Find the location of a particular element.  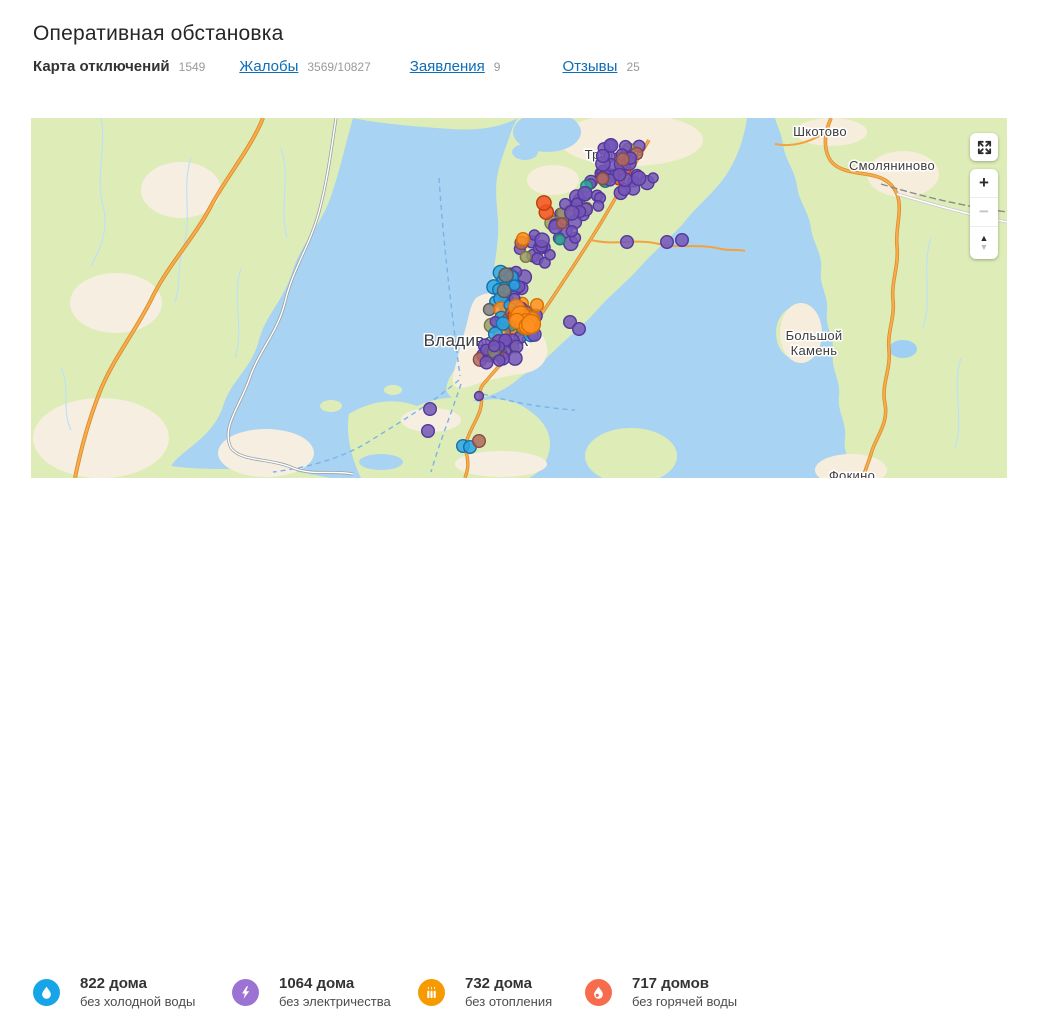

tab-applications: Заявления 9 is located at coordinates (455, 66).